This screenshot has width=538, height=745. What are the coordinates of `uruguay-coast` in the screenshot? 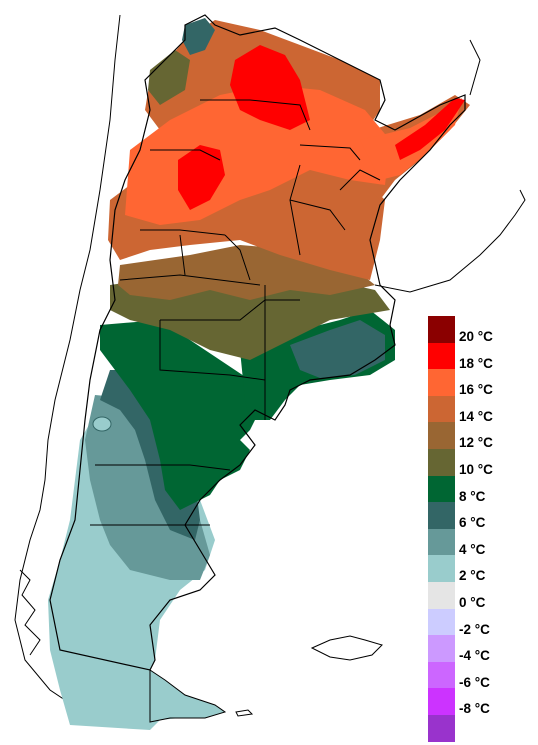 It's located at (450, 241).